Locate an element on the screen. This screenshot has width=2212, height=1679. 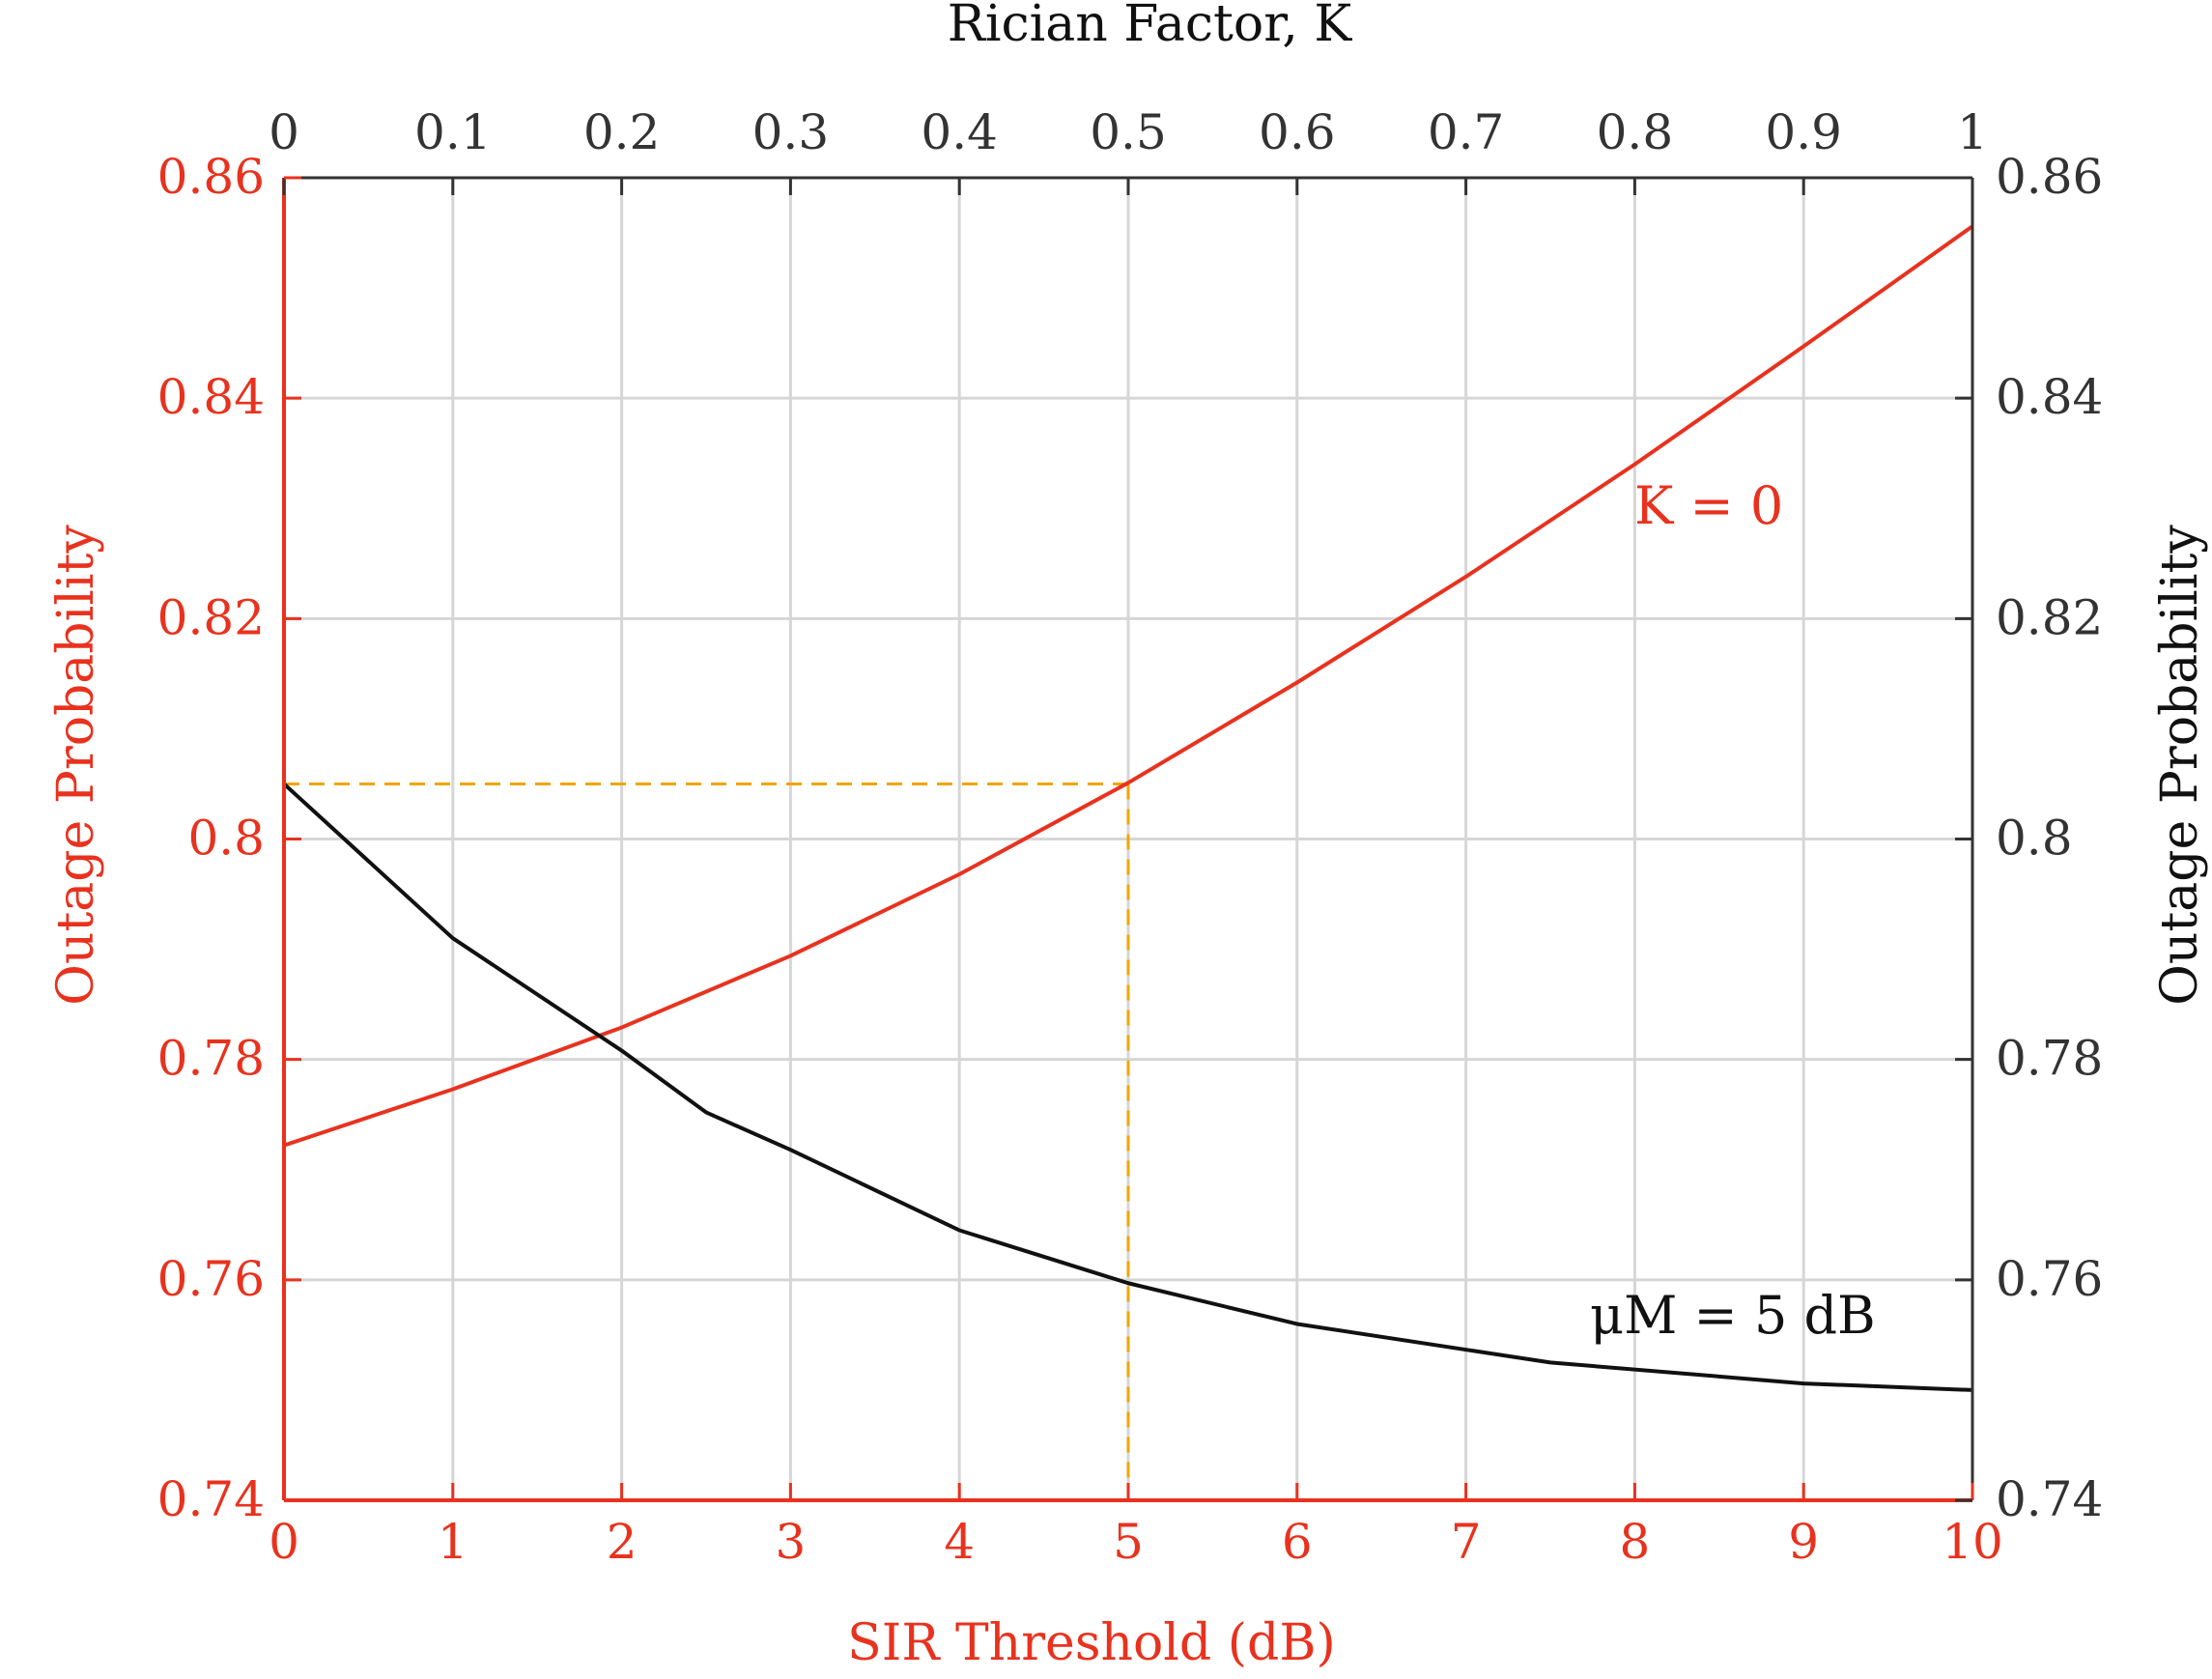
annotation-mu-m: μM = 5 dB is located at coordinates (1733, 1316).